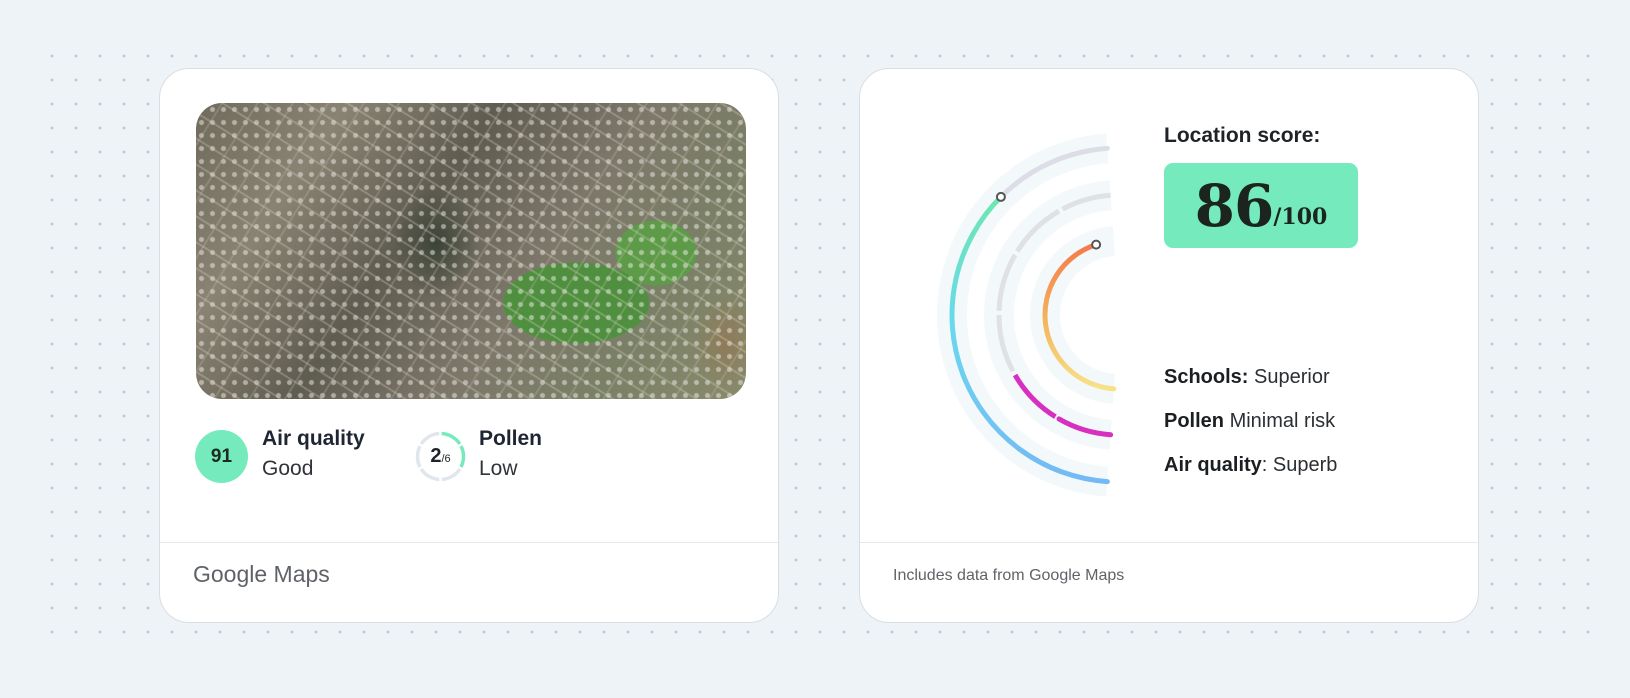 The height and width of the screenshot is (698, 1630). I want to click on pollen-row: Pollen Minimal risk, so click(1249, 421).